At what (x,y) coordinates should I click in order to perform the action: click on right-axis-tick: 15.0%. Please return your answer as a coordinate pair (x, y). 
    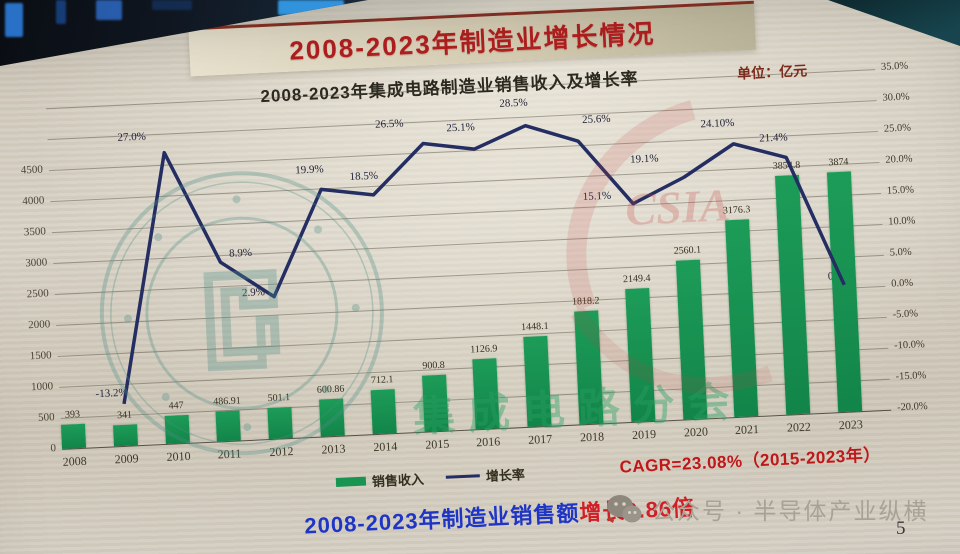
    Looking at the image, I should click on (900, 190).